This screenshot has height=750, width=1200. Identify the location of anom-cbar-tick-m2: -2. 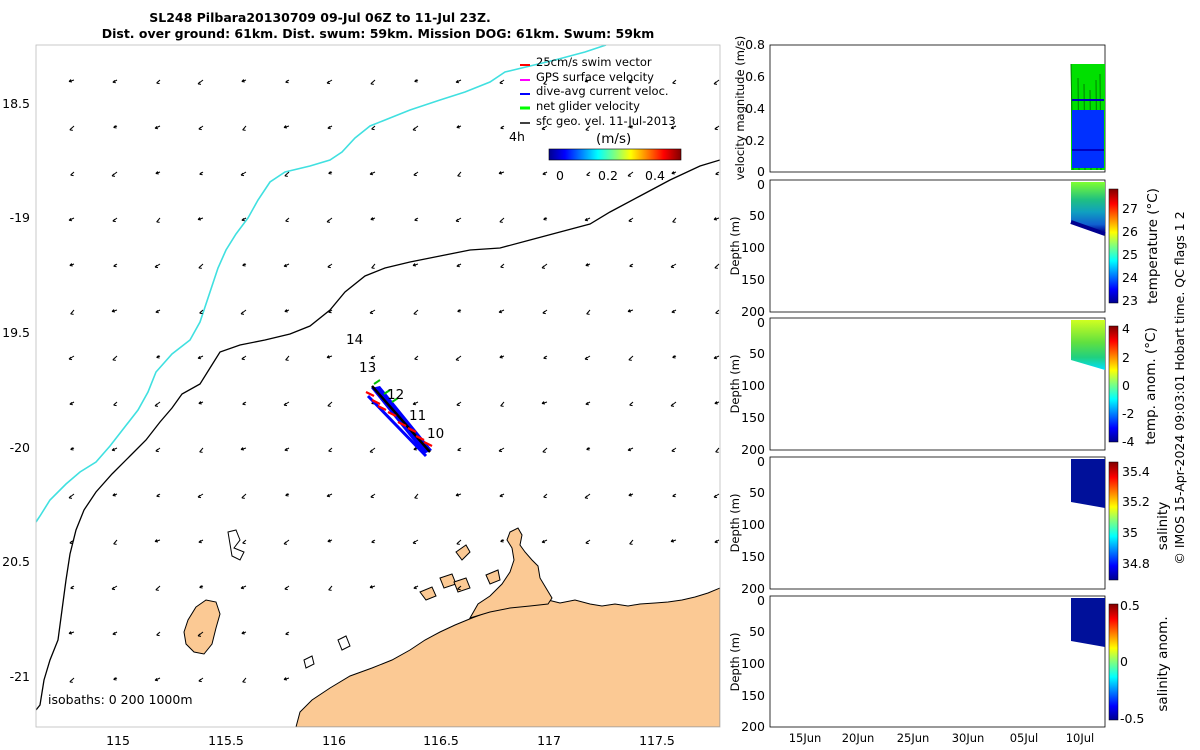
(1128, 413).